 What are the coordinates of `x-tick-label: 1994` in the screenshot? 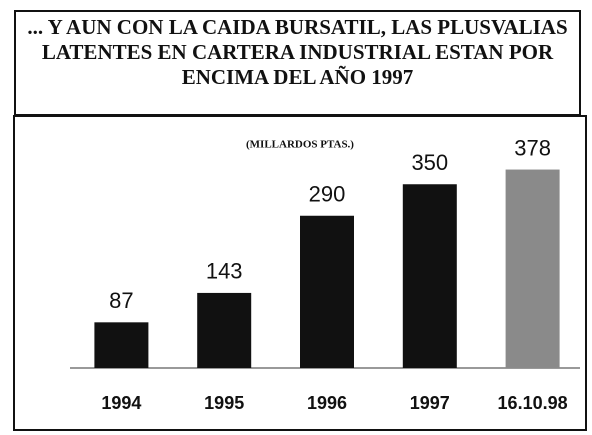 It's located at (121, 403).